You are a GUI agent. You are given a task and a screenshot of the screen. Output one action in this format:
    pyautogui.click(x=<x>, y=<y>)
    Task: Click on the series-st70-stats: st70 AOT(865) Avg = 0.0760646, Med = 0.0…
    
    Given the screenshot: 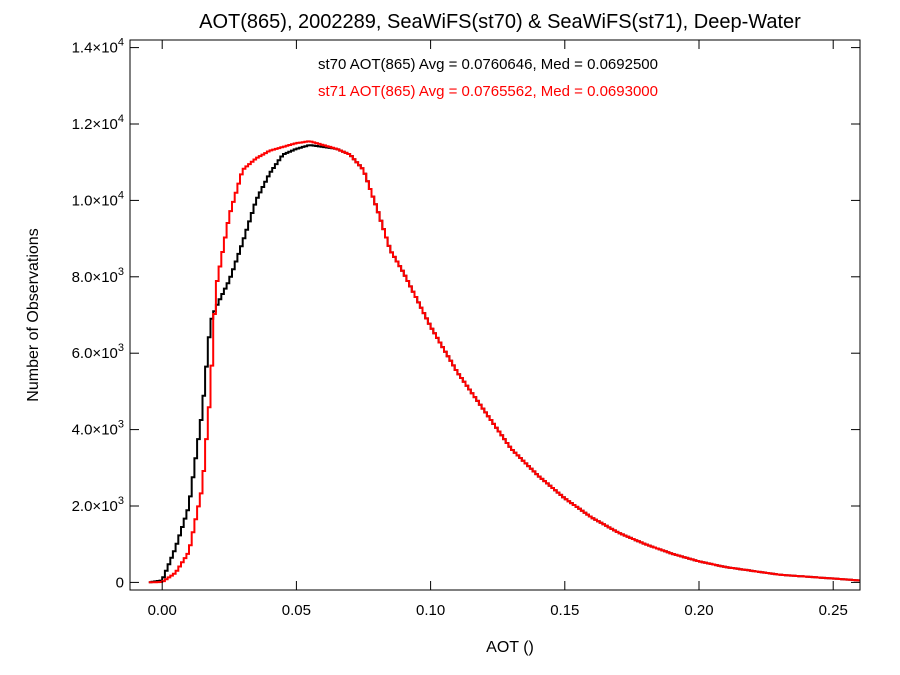 What is the action you would take?
    pyautogui.click(x=488, y=64)
    